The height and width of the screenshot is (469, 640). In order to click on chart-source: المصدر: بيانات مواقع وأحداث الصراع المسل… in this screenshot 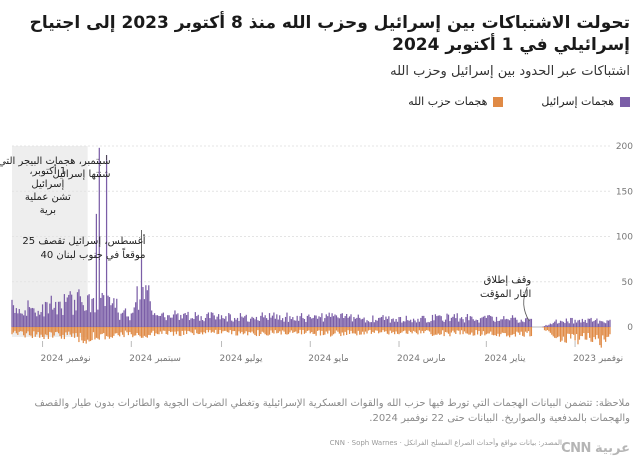, I will do `click(445, 443)`.